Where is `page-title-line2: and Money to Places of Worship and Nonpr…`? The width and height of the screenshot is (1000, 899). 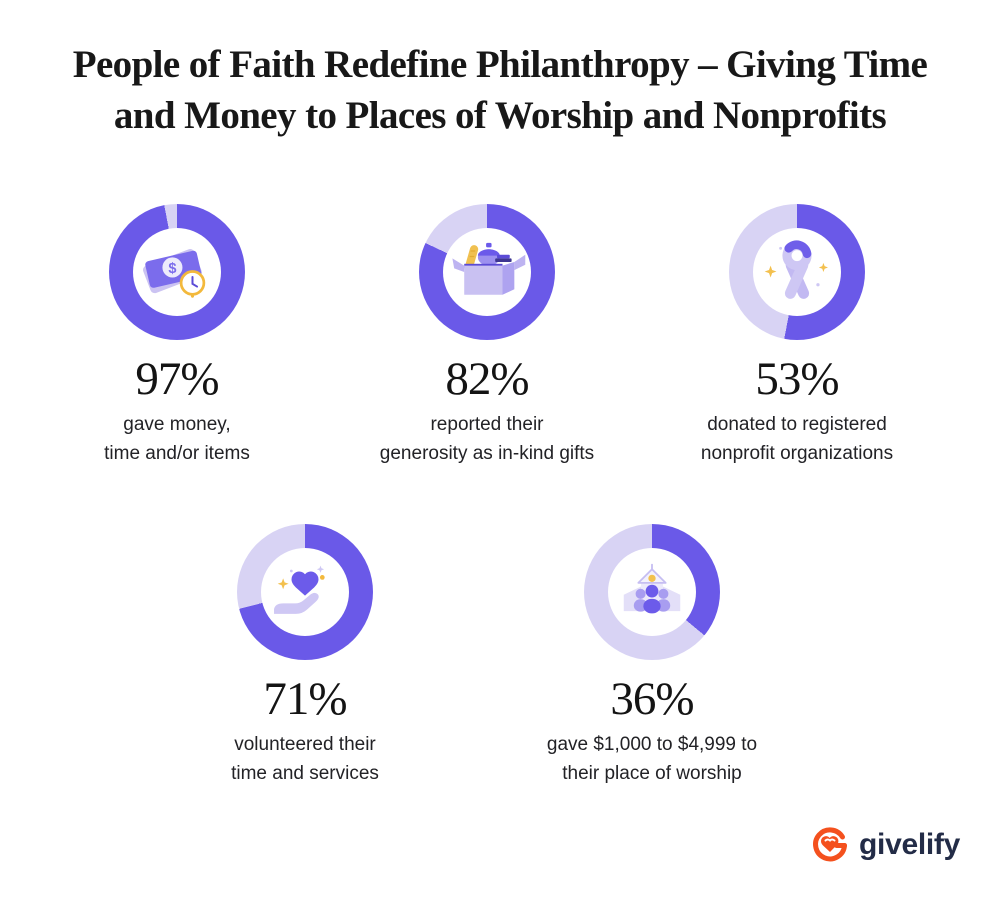
page-title-line2: and Money to Places of Worship and Nonpr… is located at coordinates (500, 115).